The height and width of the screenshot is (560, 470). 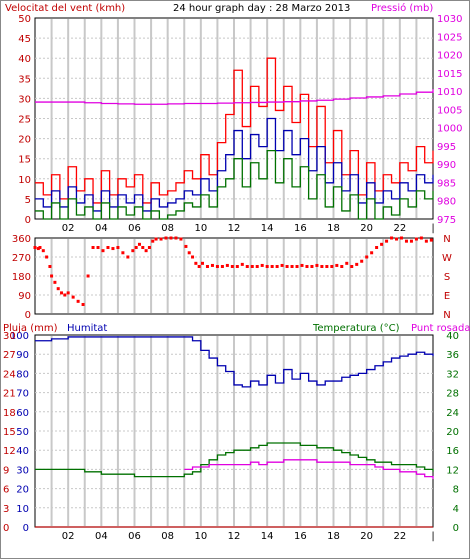 I want to click on humidity-axis-tick: 90, so click(x=22, y=355).